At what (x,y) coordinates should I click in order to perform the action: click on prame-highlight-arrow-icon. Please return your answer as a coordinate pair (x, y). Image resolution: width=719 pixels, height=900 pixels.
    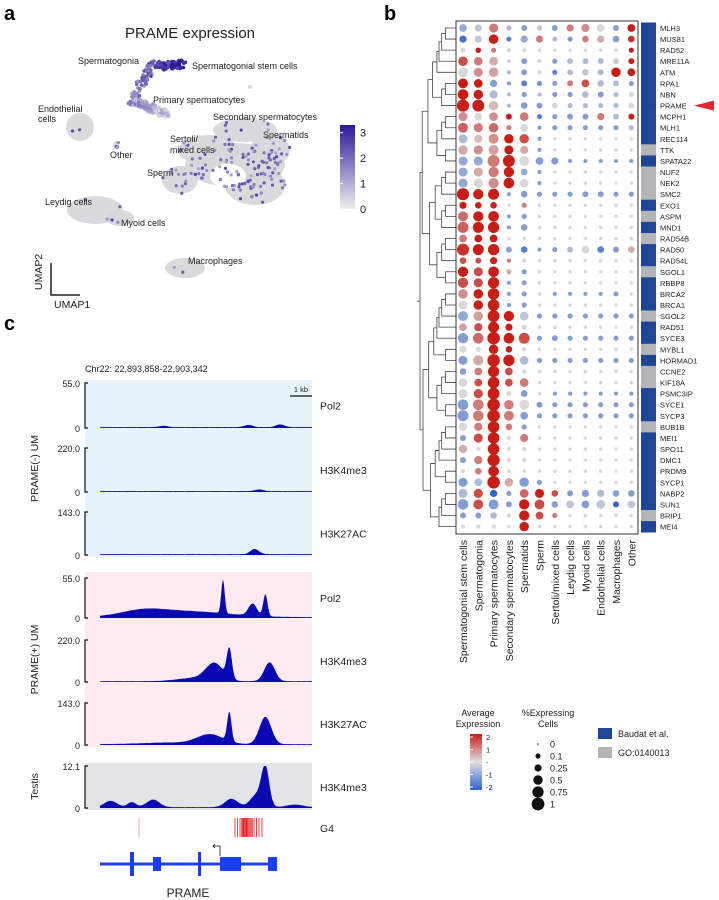
    Looking at the image, I should click on (704, 105).